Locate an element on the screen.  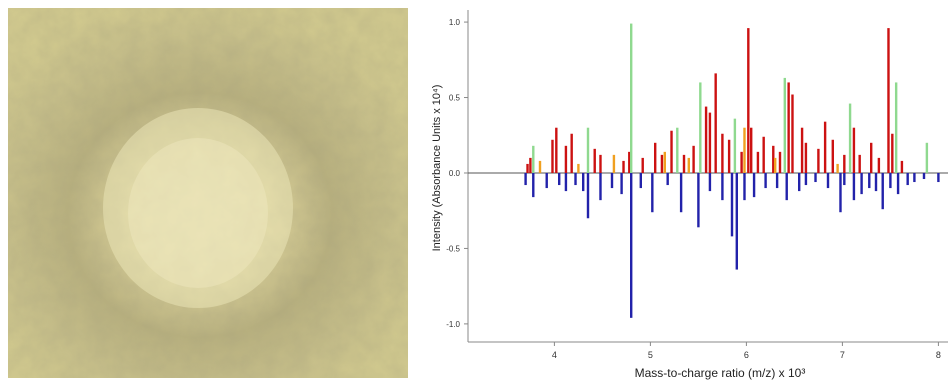
x-tick-label: 8 is located at coordinates (938, 355).